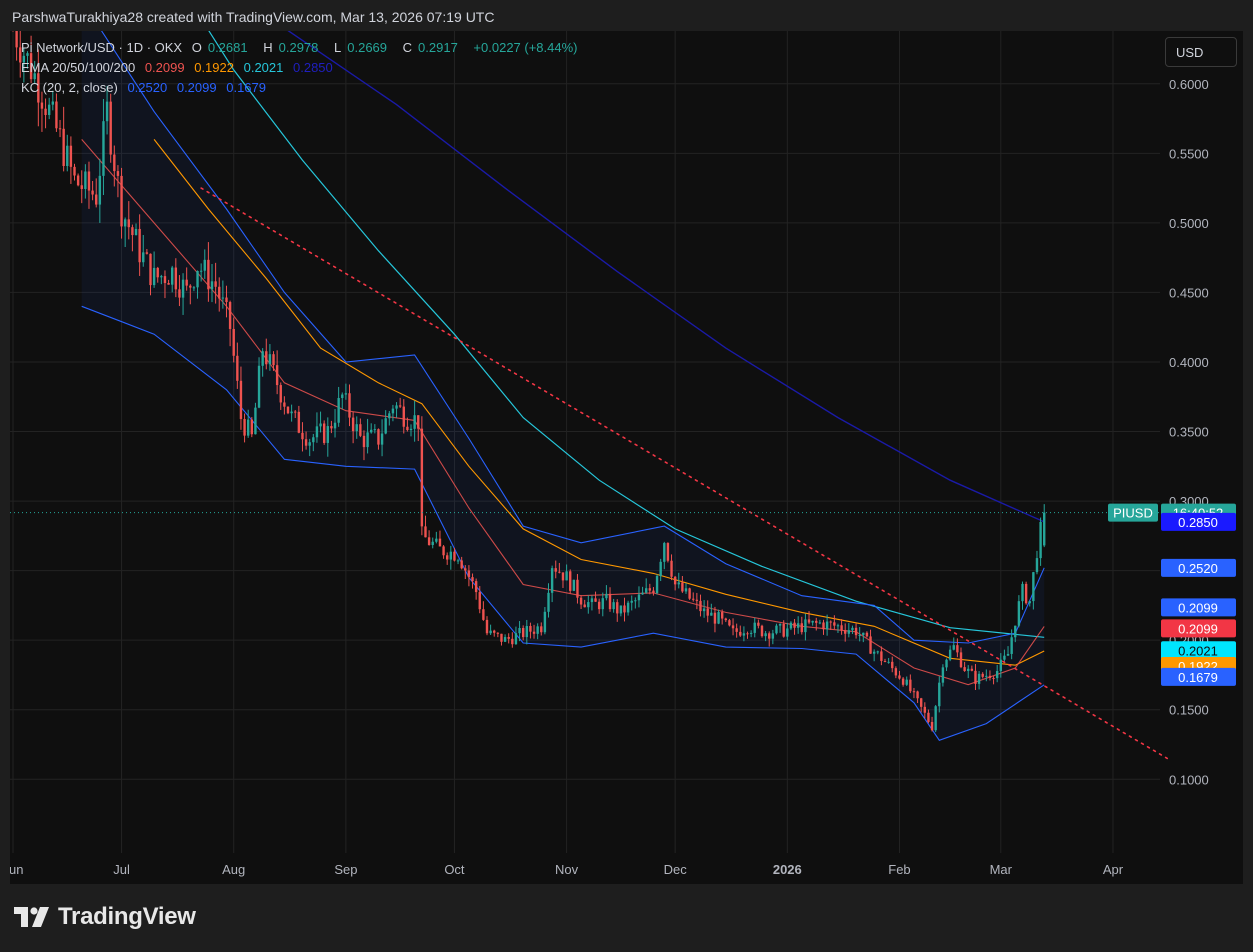 This screenshot has width=1253, height=952. Describe the element at coordinates (69, 87) in the screenshot. I see `legend-kc-label: KC (20, 2, close)` at that location.